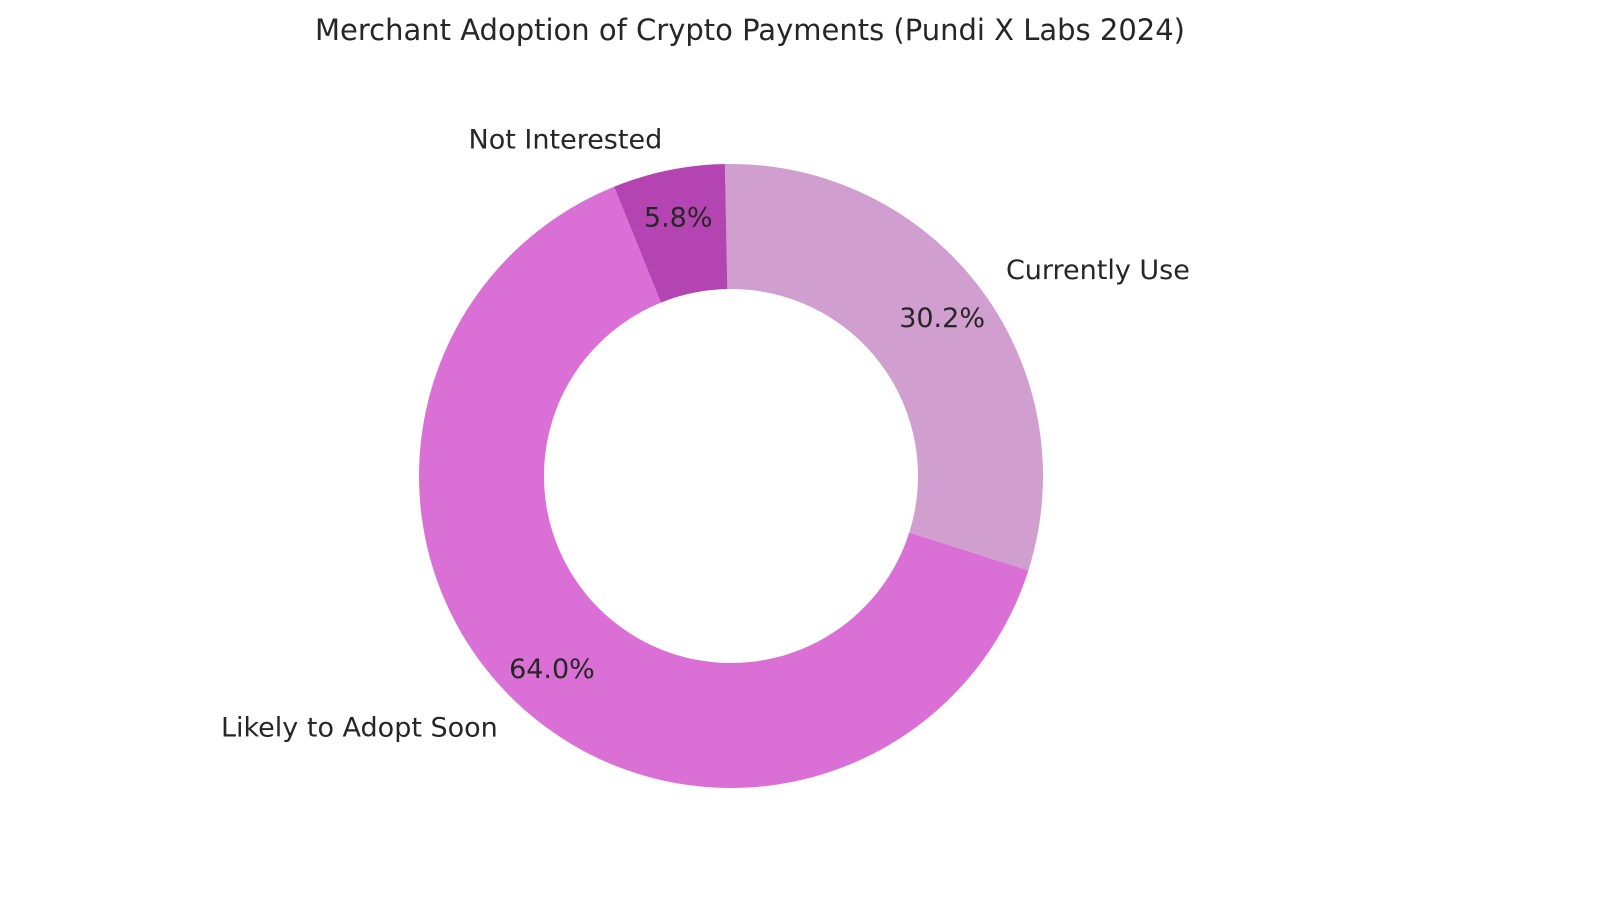  Describe the element at coordinates (552, 669) in the screenshot. I see `slice-percent-label: 64.0%` at that location.